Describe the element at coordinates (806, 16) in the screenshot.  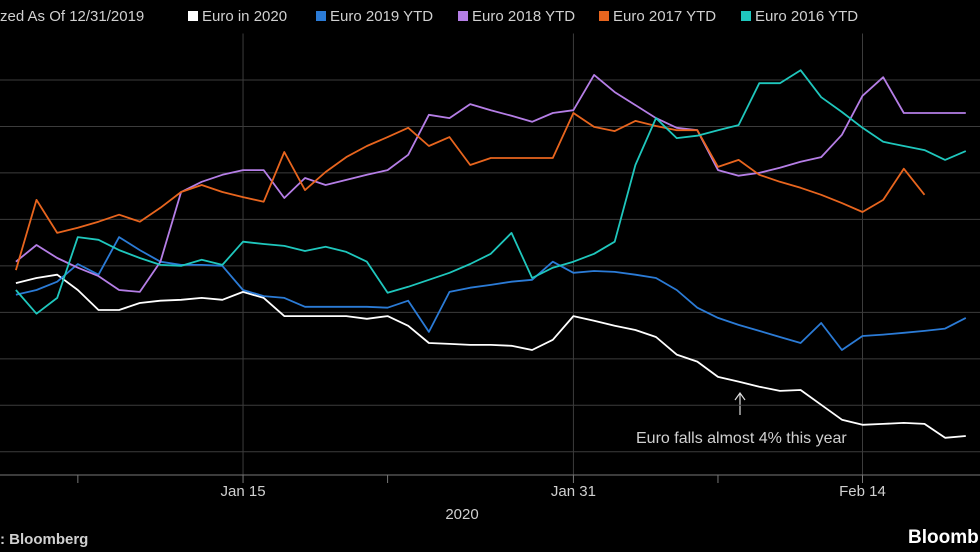
I see `legend-label: Euro 2016 YTD` at that location.